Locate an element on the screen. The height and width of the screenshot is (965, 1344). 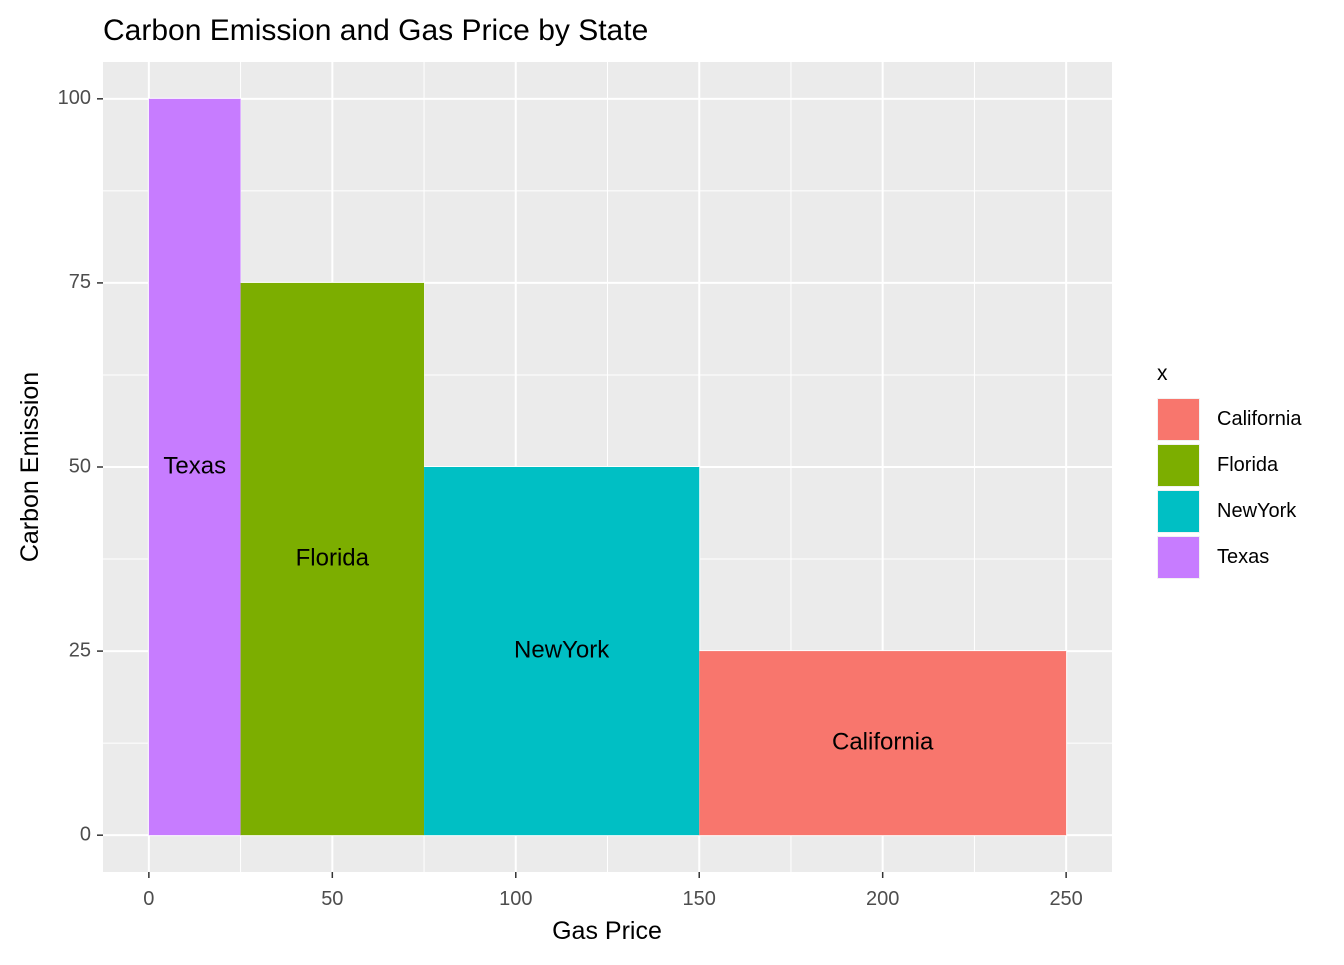
bar-label-texas: Texas is located at coordinates (194, 465).